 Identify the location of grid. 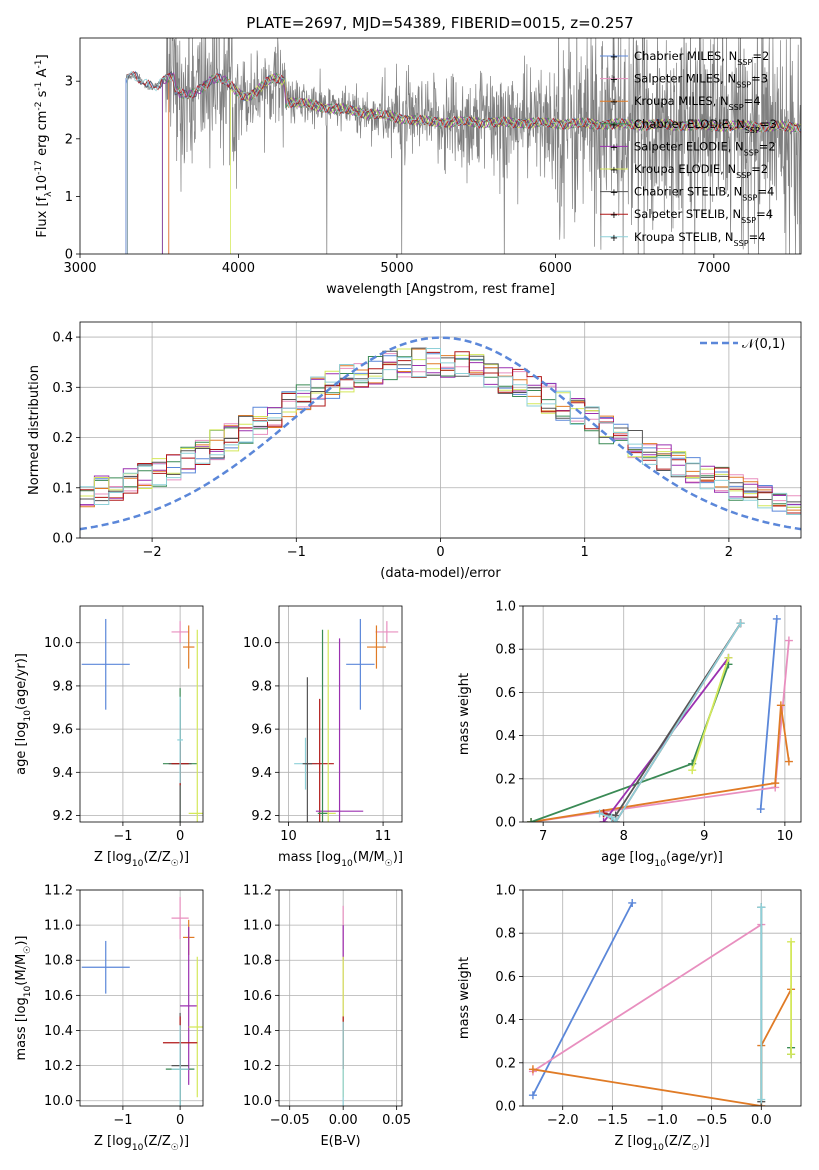
(141, 997).